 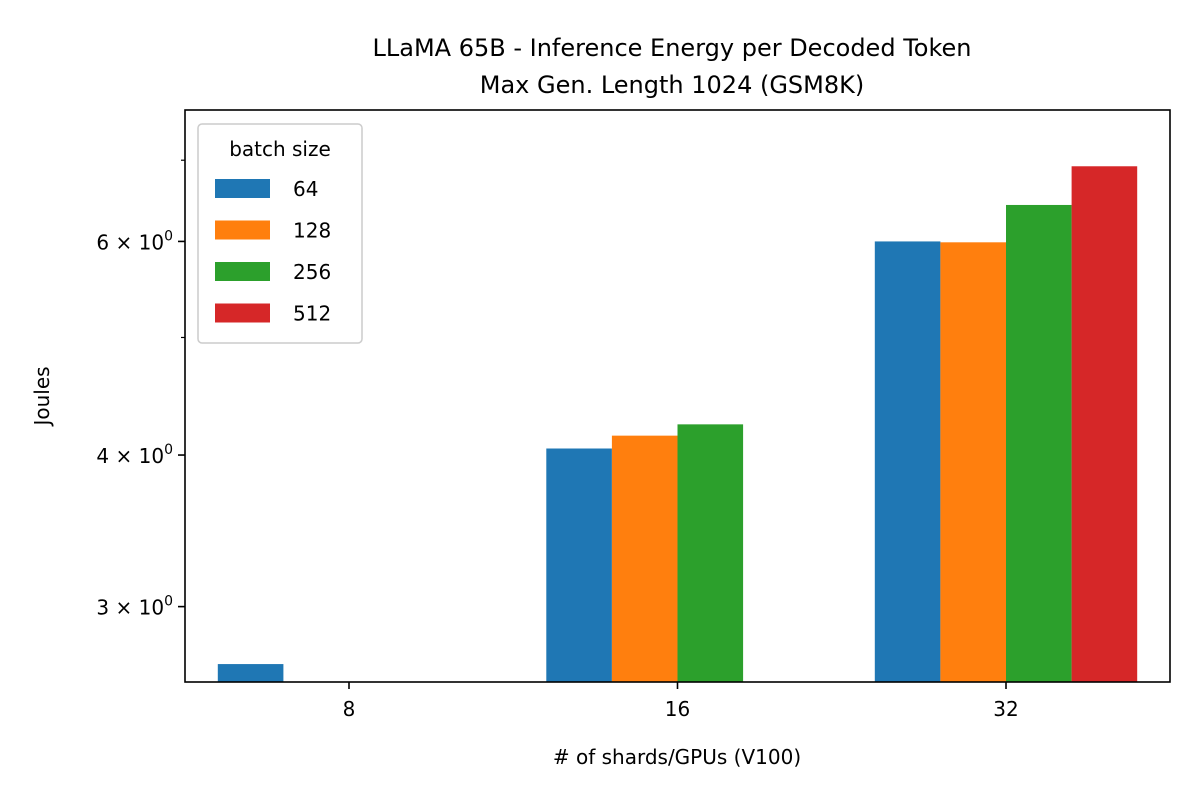 What do you see at coordinates (280, 149) in the screenshot?
I see `legend-title: batch size` at bounding box center [280, 149].